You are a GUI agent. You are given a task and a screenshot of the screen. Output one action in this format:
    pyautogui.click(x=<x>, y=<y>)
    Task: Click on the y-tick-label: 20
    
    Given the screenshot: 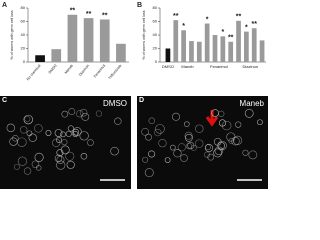 What is the action you would take?
    pyautogui.click(x=23, y=48)
    